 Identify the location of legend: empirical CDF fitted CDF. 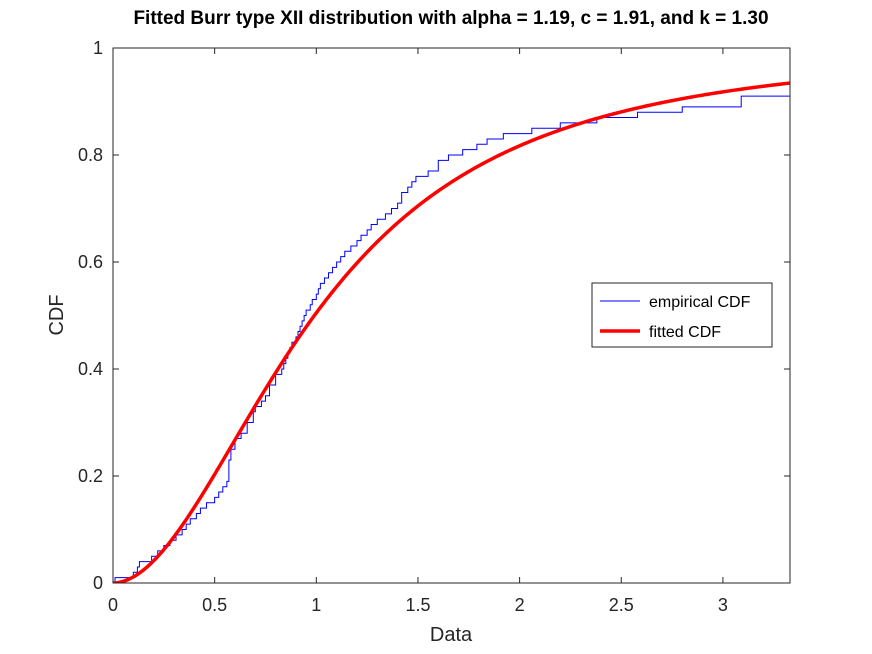
(682, 315).